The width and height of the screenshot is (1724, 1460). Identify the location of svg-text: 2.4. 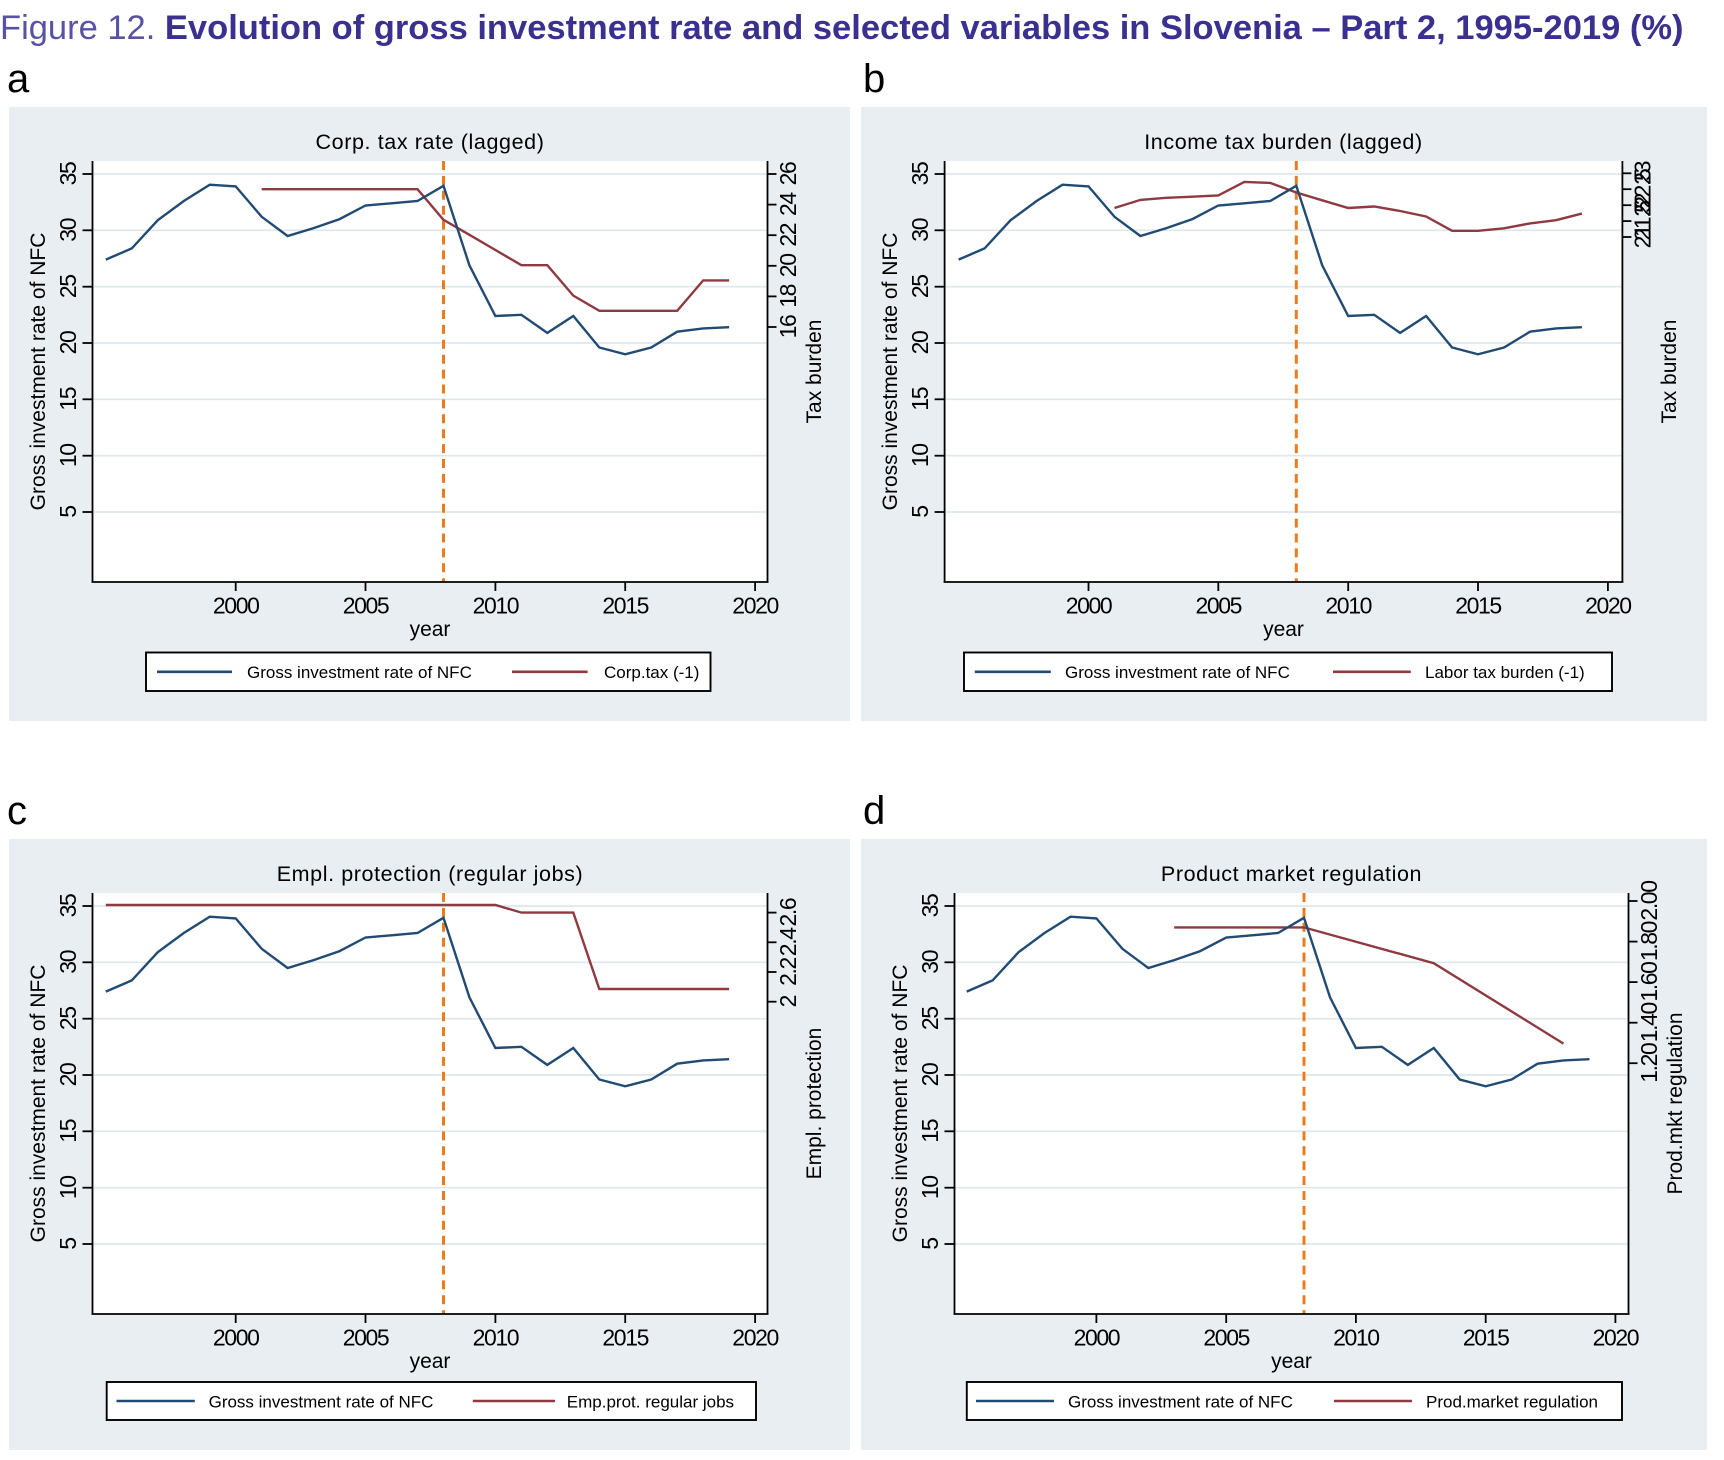
(788, 941).